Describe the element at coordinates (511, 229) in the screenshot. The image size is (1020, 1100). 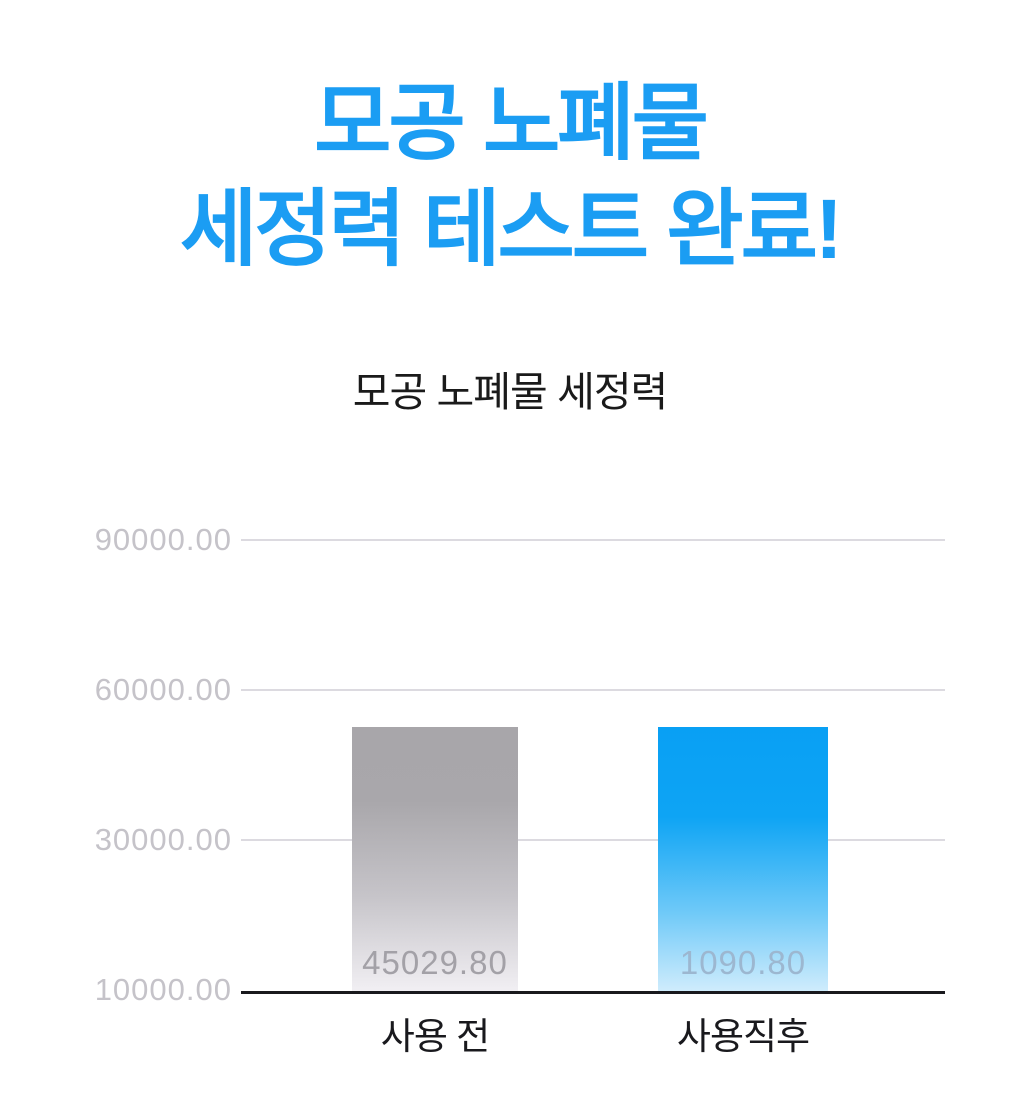
I see `main-title-line-2: 세정력 테스트 완료!` at that location.